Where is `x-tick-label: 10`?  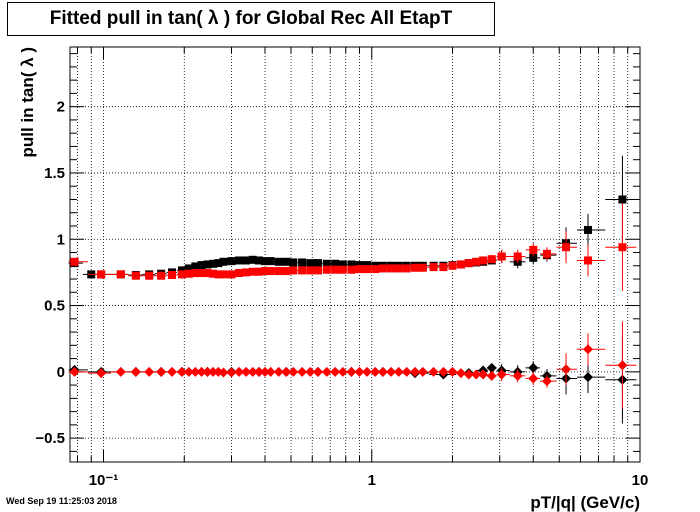 x-tick-label: 10 is located at coordinates (640, 480).